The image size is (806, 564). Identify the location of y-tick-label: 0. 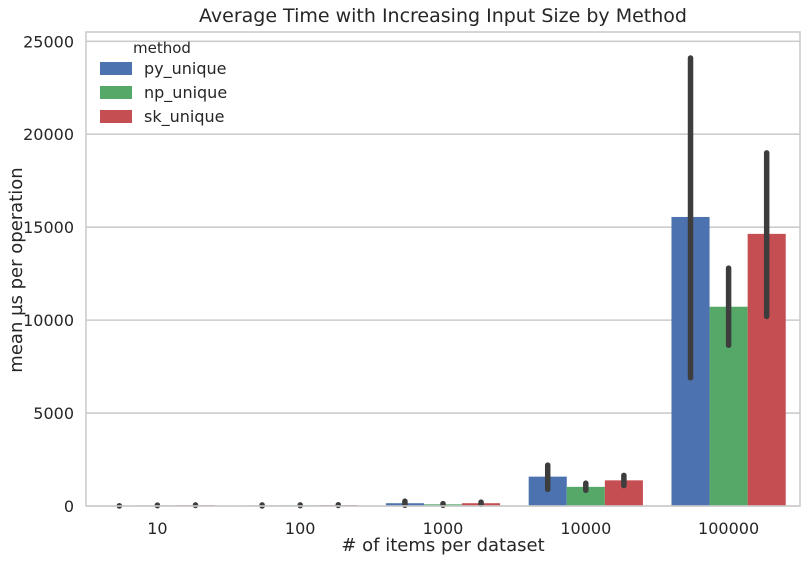
(69, 506).